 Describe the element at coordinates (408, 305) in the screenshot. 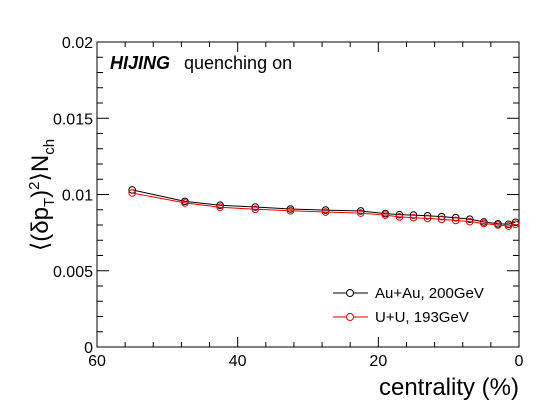

I see `legend: Au+Au, 200GeV U+U, 193GeV` at that location.